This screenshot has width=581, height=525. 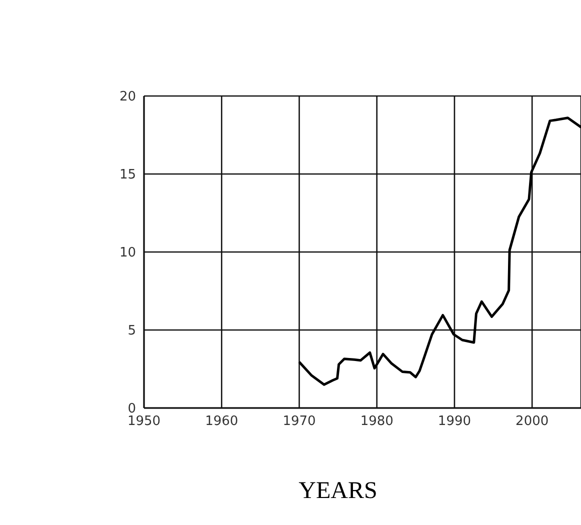 What do you see at coordinates (132, 409) in the screenshot?
I see `y-tick-label: 0` at bounding box center [132, 409].